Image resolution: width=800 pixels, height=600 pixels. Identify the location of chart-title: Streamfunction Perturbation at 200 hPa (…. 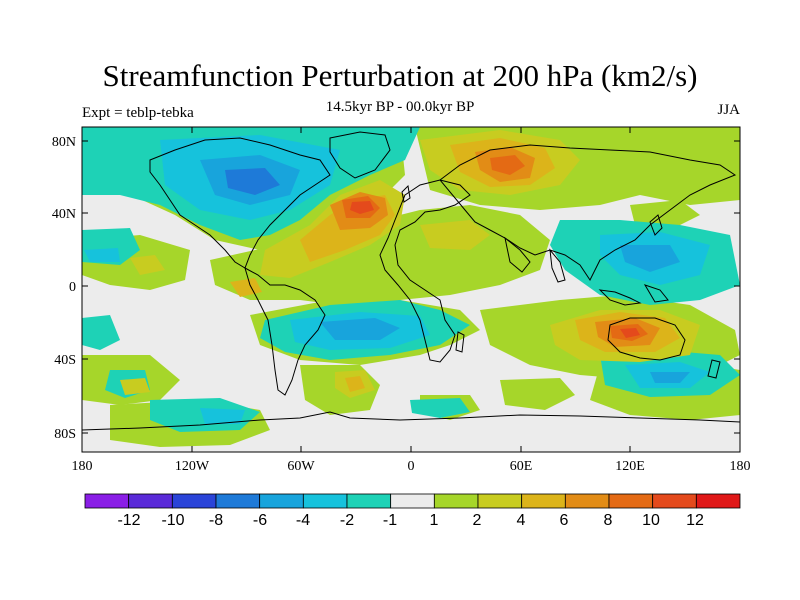
(400, 75).